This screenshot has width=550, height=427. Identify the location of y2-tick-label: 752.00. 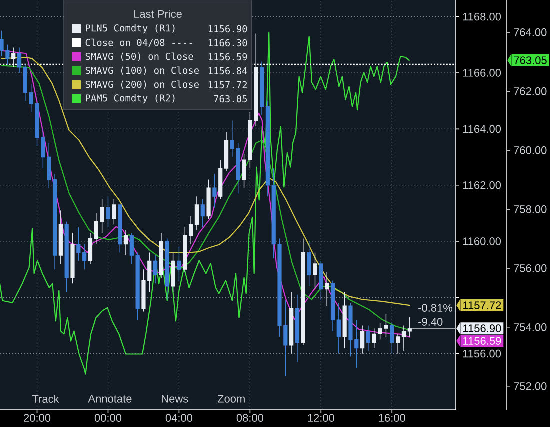
(530, 386).